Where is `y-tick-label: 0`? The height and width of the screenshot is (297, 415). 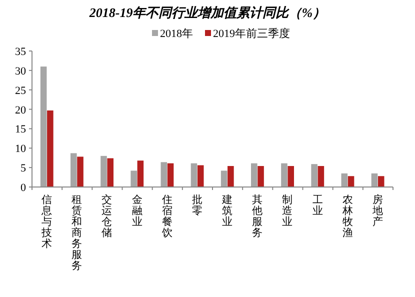 y-tick-label: 0 is located at coordinates (23, 188).